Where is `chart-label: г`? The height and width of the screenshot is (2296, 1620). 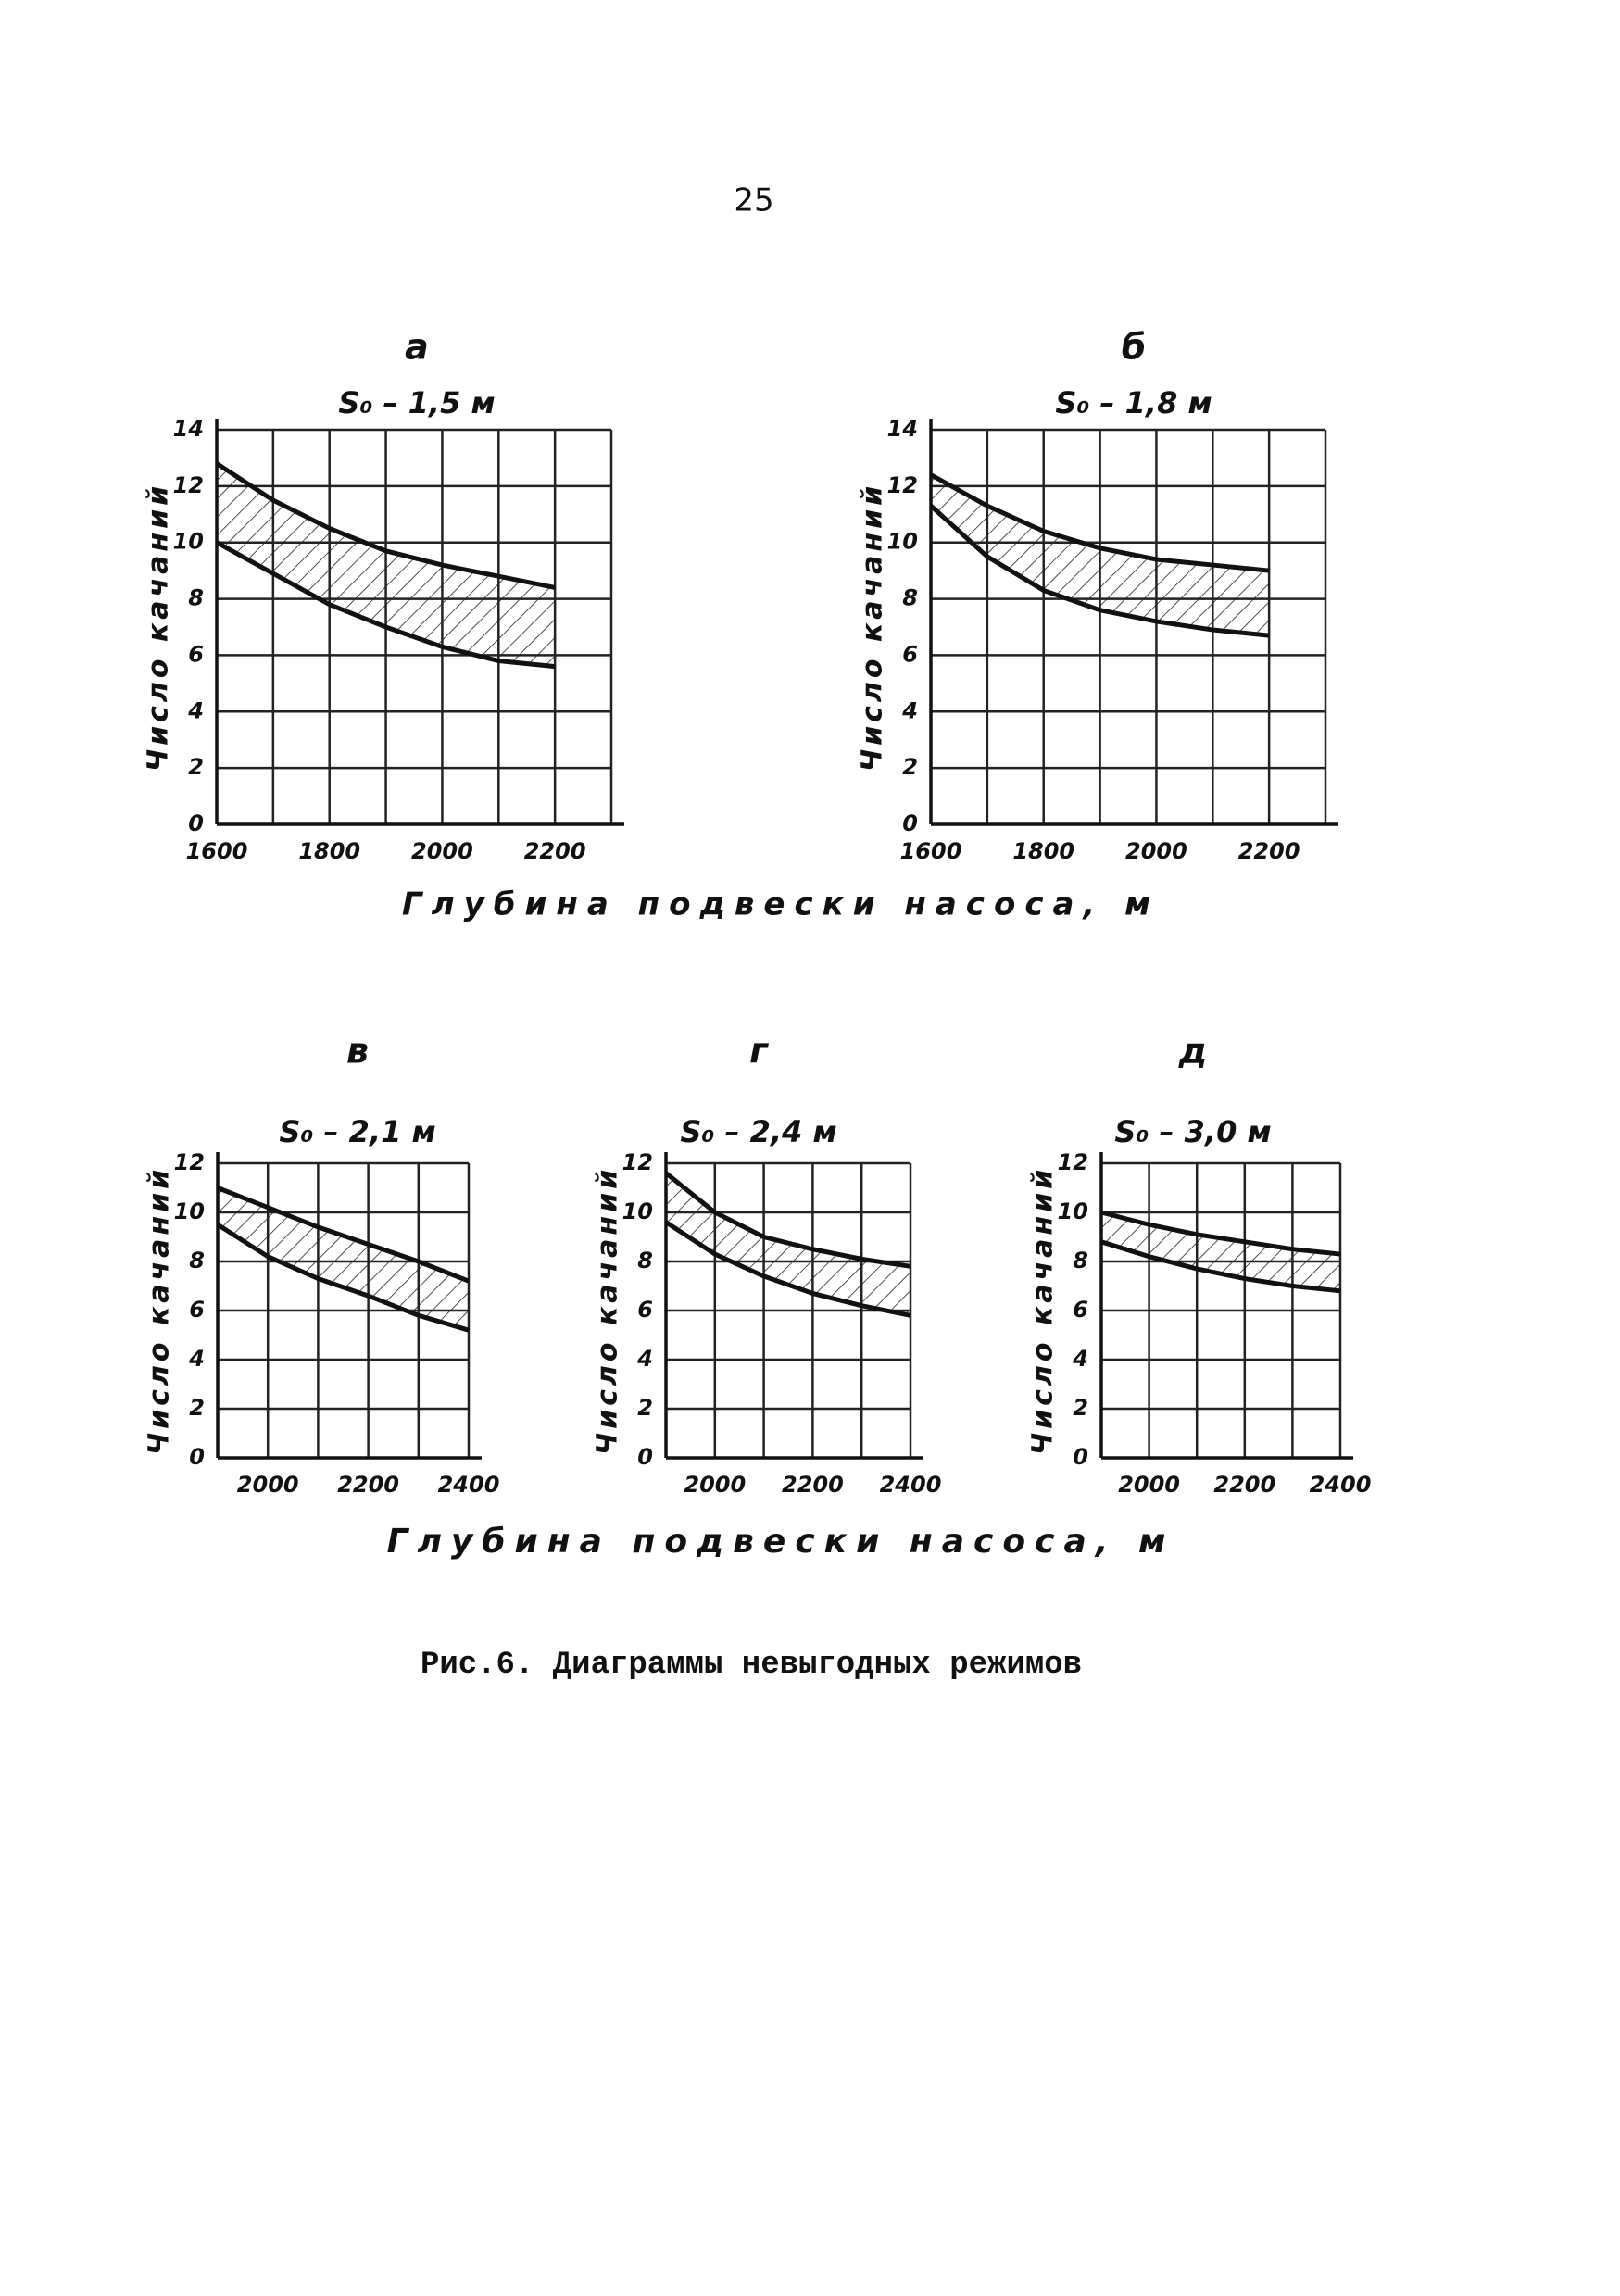
chart-label: г is located at coordinates (759, 1051).